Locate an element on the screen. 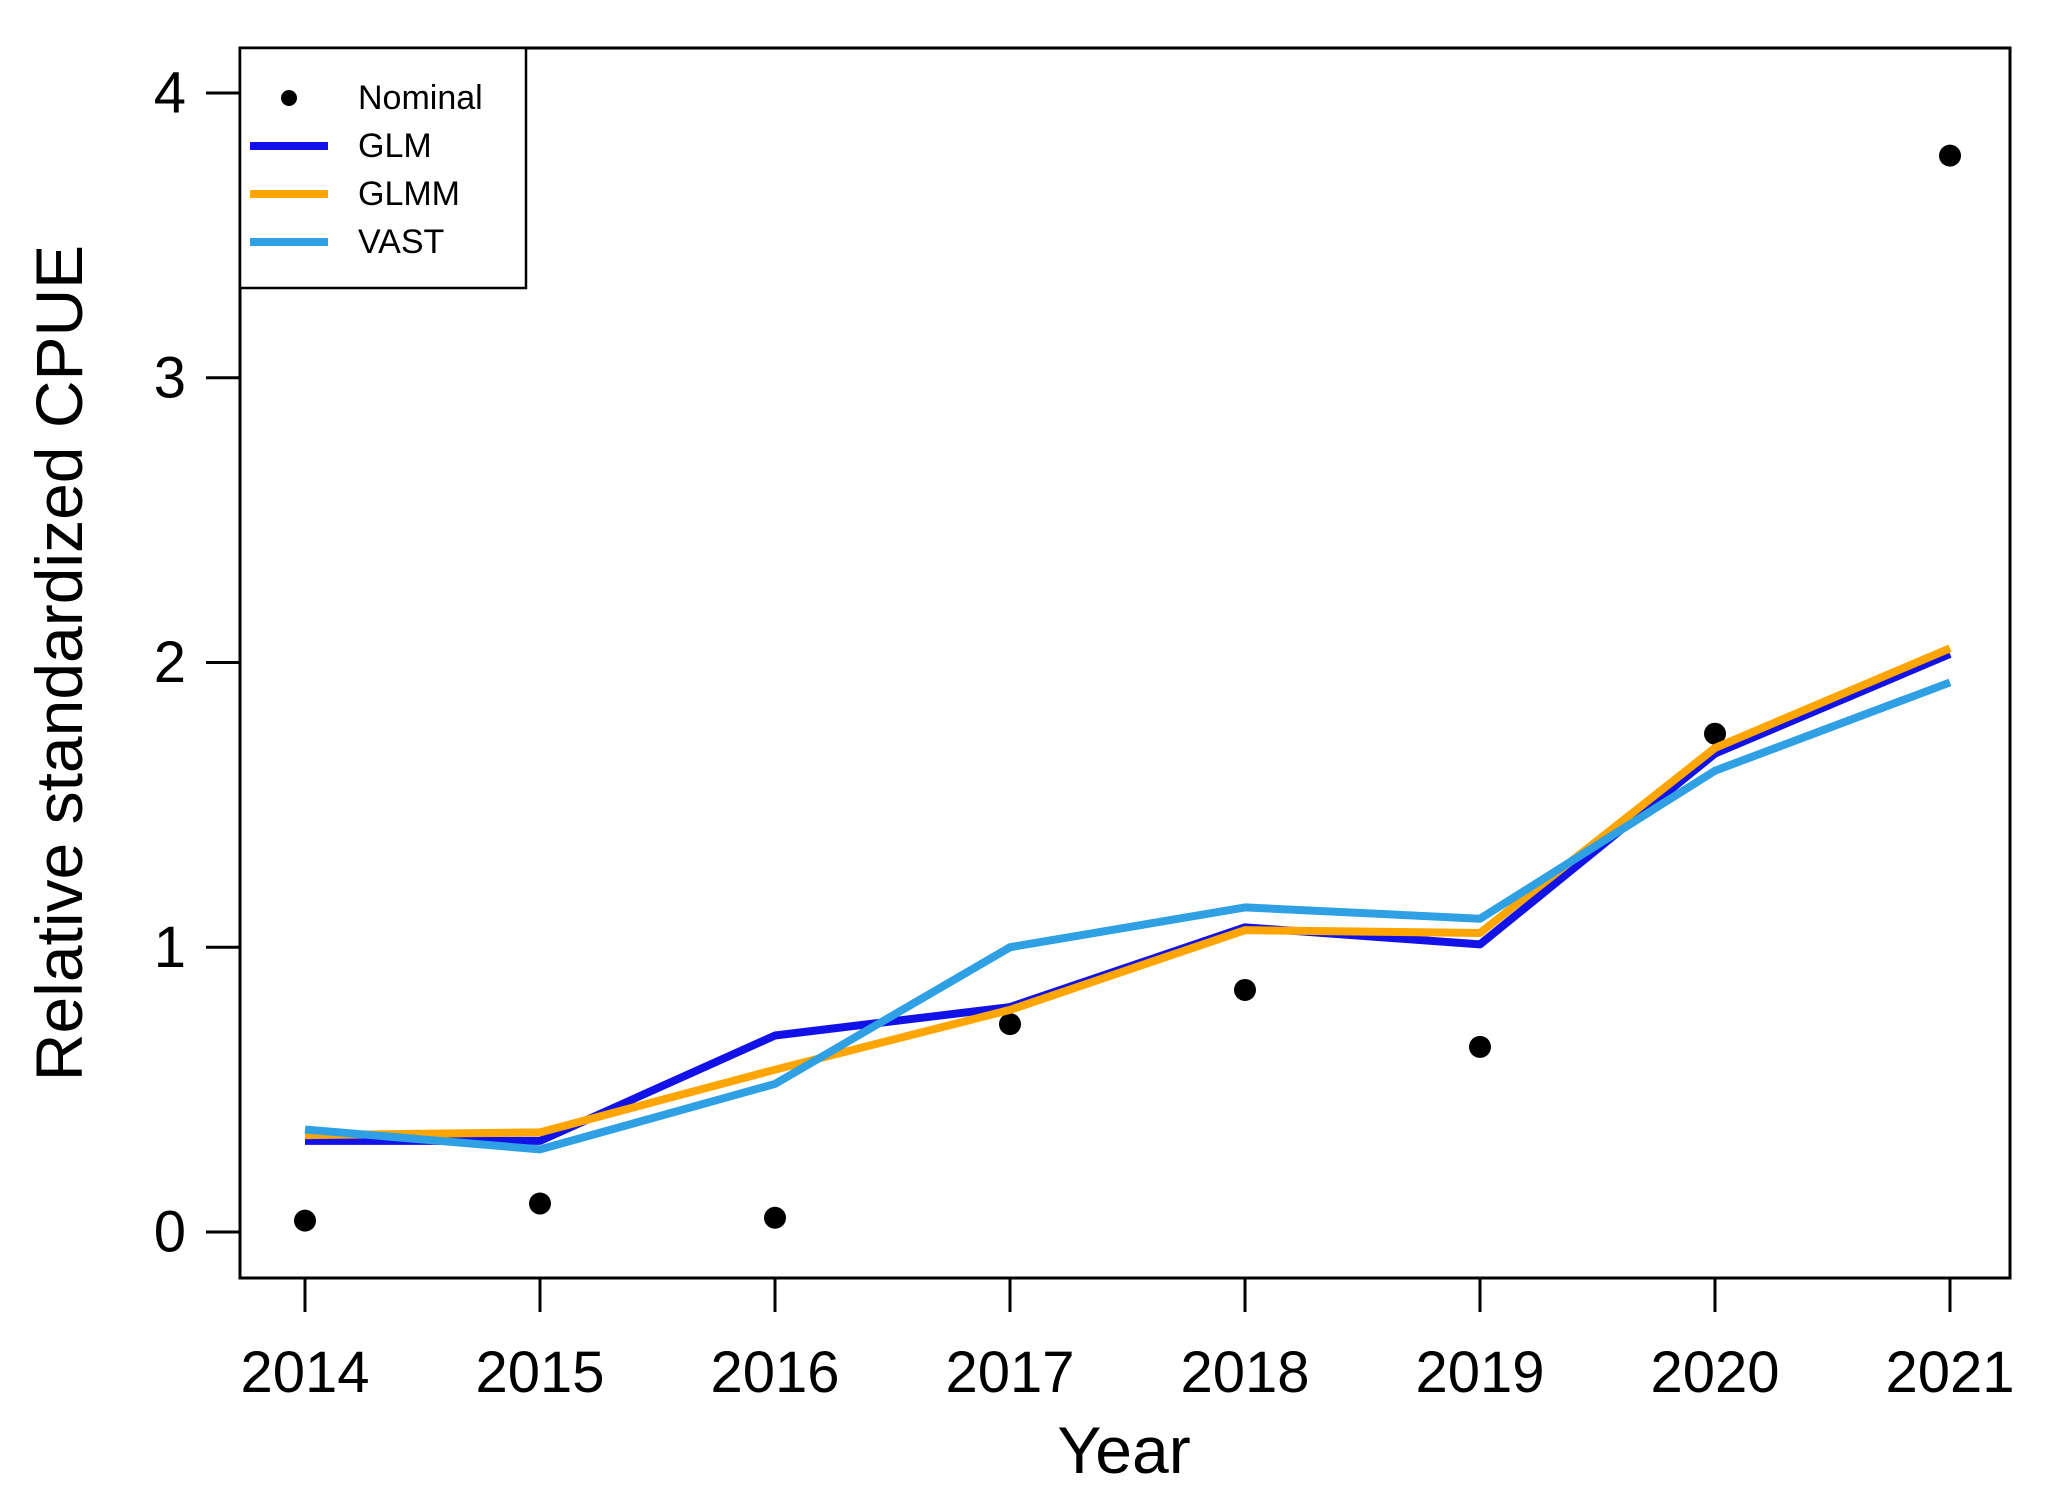 The width and height of the screenshot is (2046, 1503). x-axis-tick-label: 2015 is located at coordinates (539, 1372).